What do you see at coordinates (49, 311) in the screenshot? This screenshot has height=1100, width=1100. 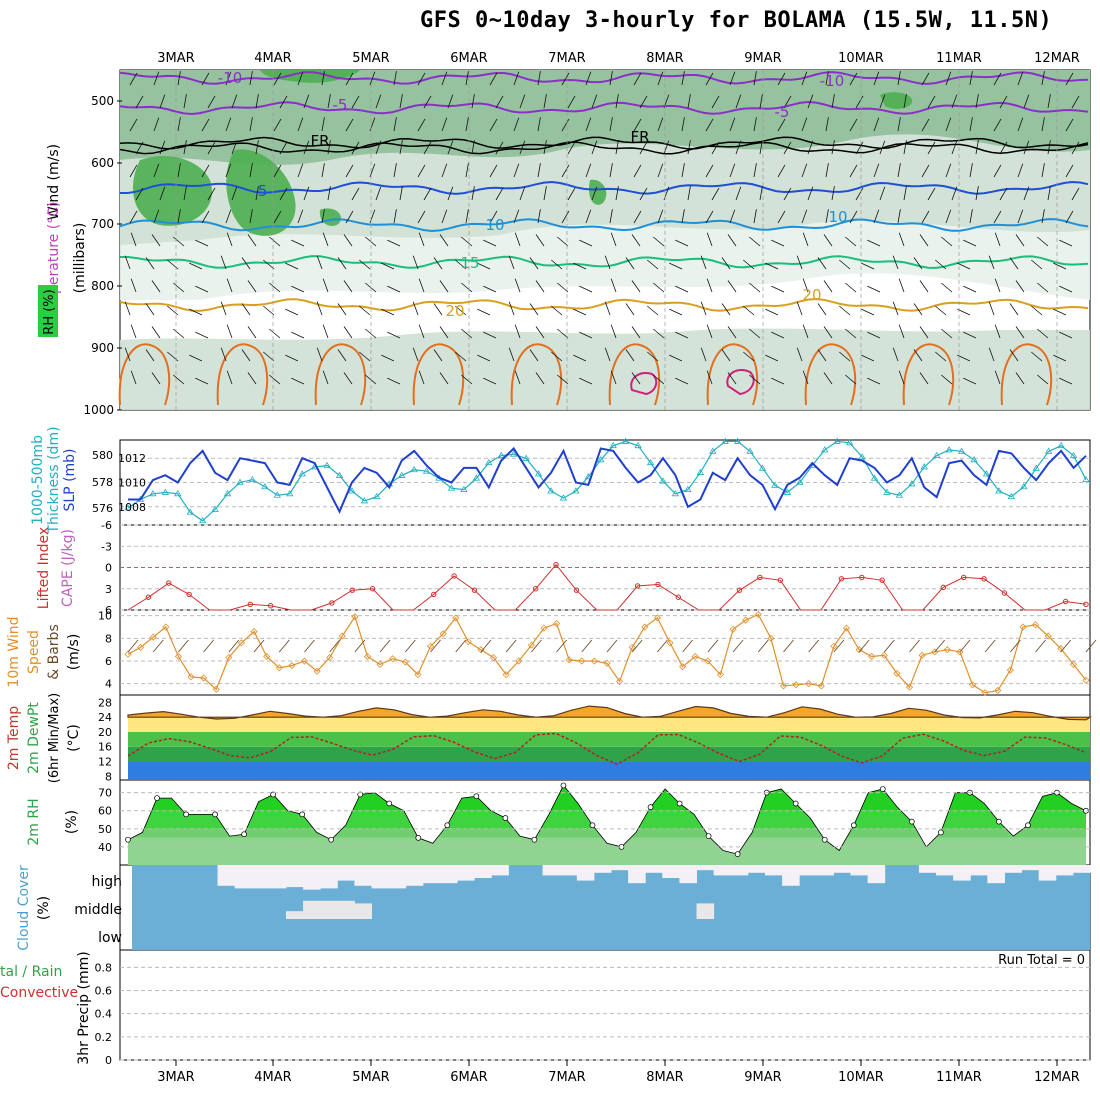 I see `upper-ylabel-rh: RH (%)` at bounding box center [49, 311].